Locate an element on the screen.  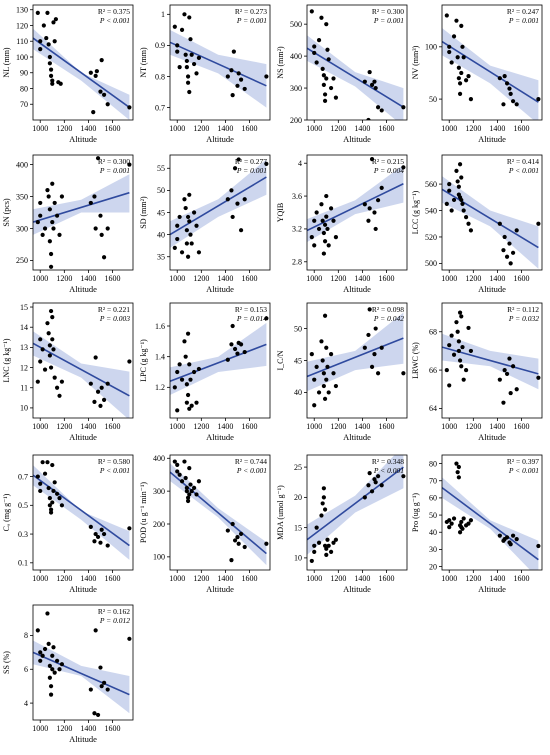
y-tick-label: 100 is located at coordinates (431, 47).